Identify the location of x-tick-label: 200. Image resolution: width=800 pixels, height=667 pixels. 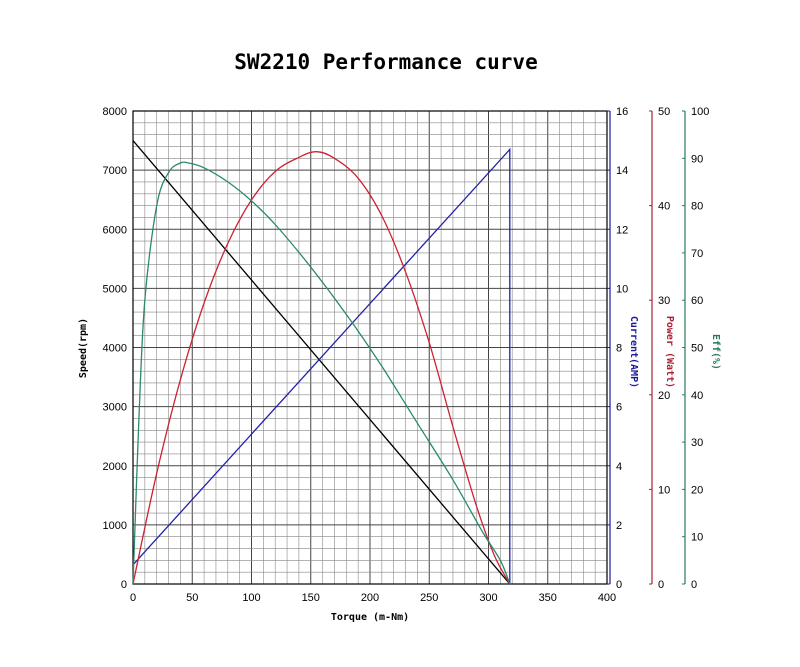
(370, 598).